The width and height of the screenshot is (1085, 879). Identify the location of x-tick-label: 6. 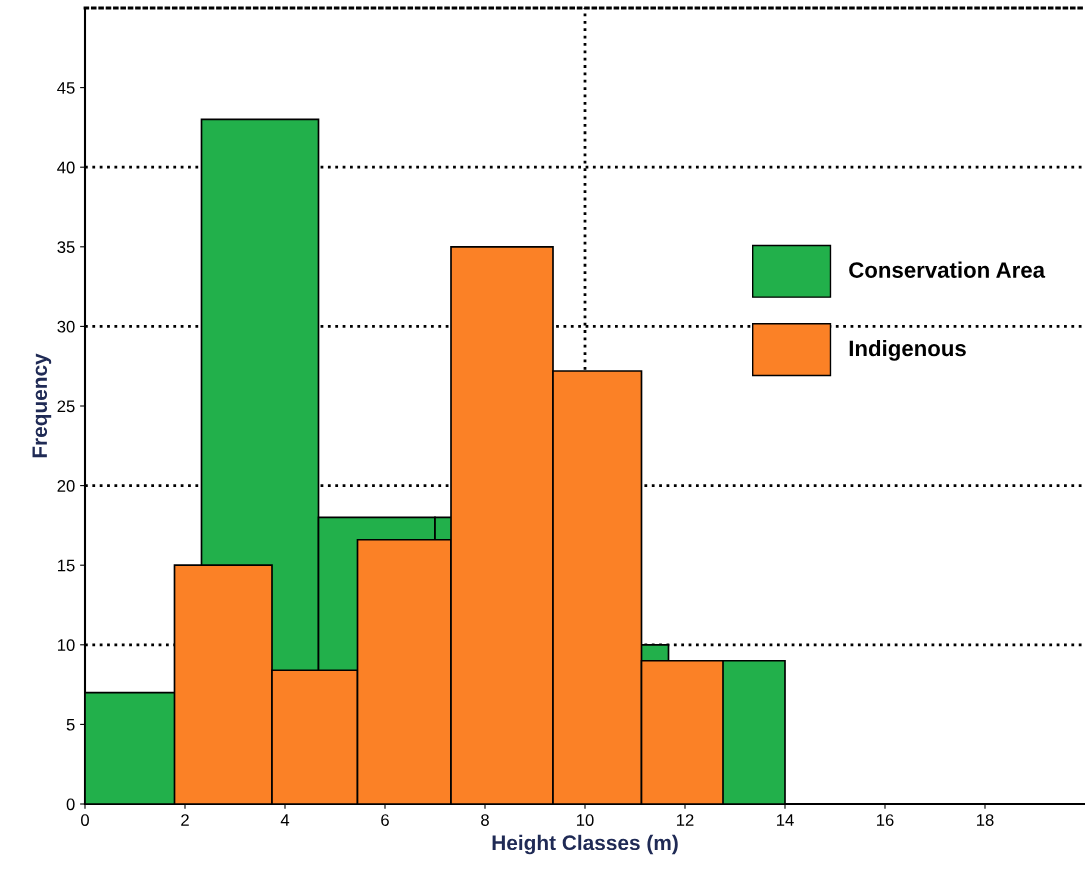
(385, 820).